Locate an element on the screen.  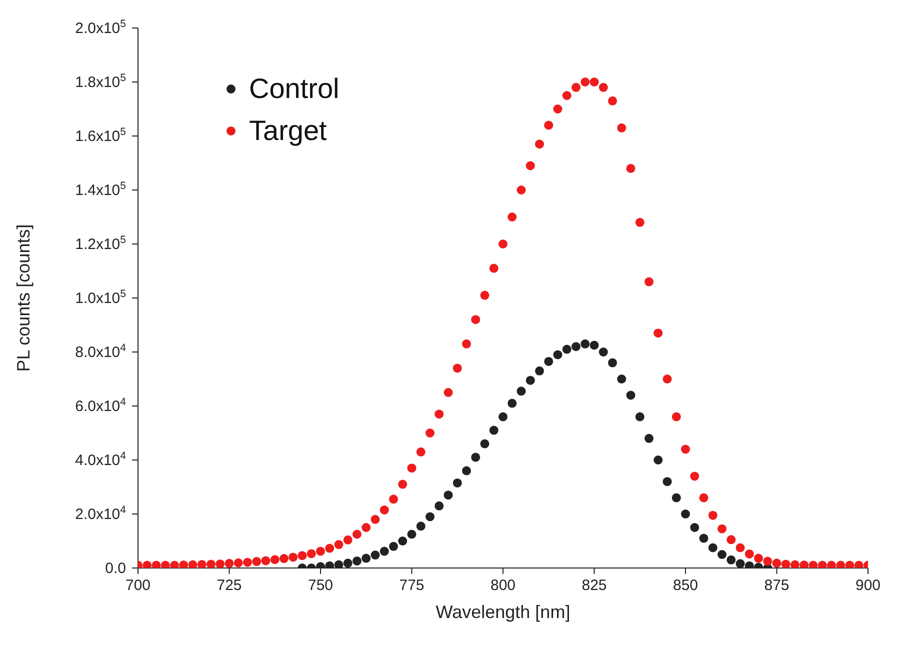
y-tick-label: 1.8x10$^{5}$ is located at coordinates (100, 81).